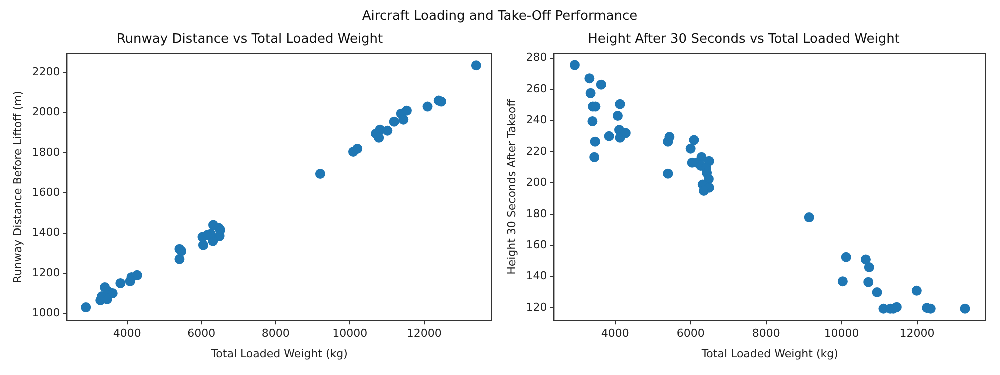  I want to click on y-tick-label: 220, so click(537, 151).